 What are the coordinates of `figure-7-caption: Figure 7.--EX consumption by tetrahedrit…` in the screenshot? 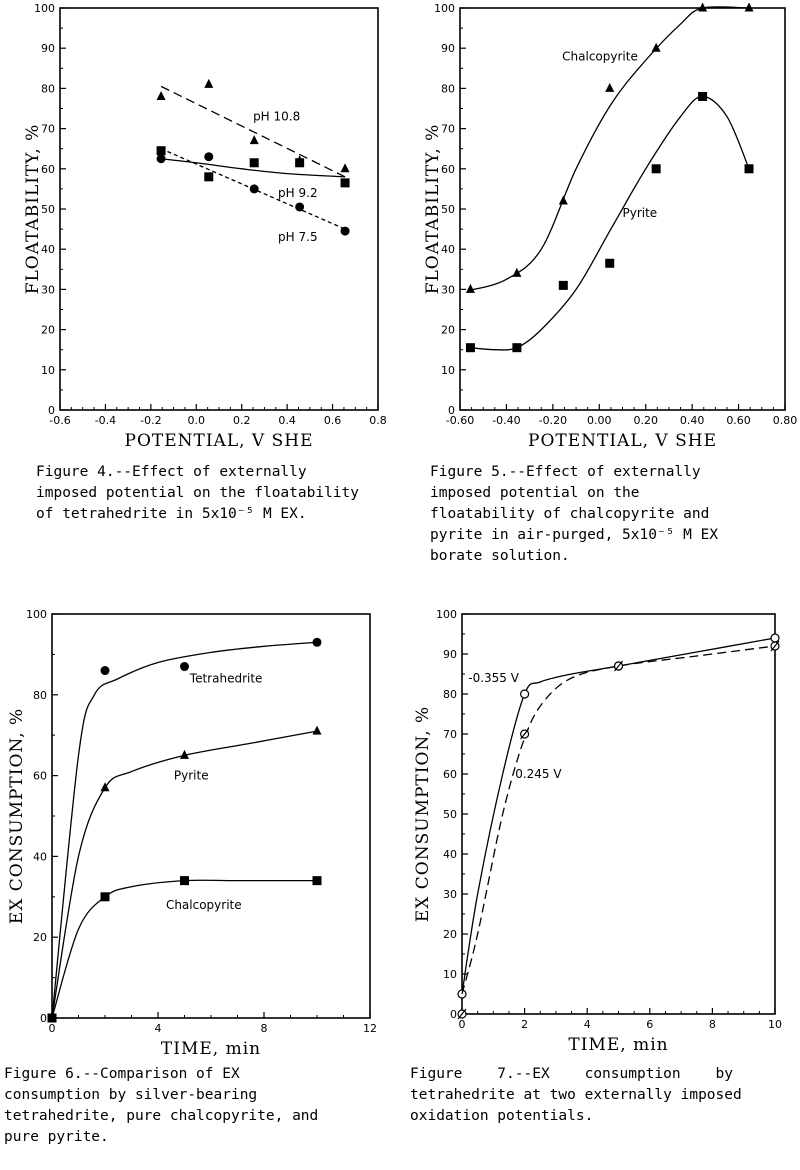 It's located at (576, 1095).